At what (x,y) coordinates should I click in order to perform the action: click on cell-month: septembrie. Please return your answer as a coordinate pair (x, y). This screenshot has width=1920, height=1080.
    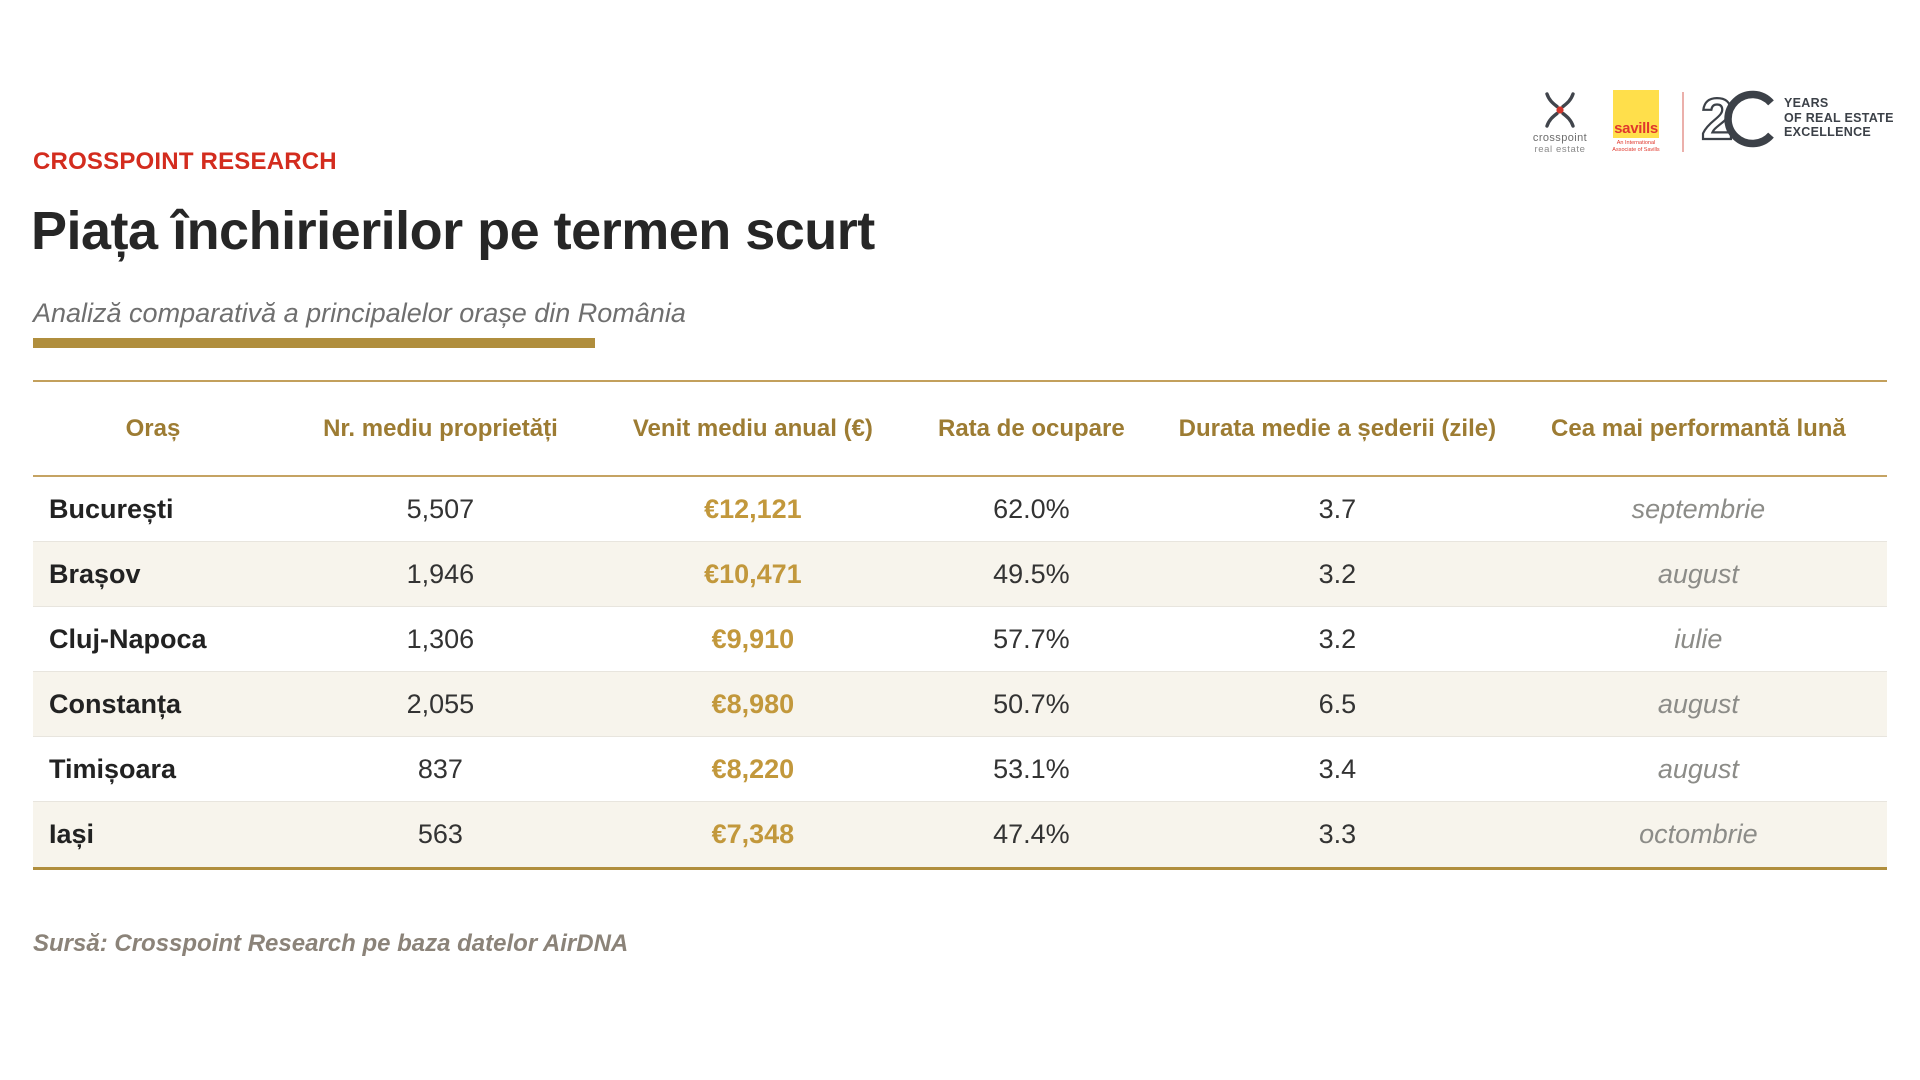
    Looking at the image, I should click on (1698, 508).